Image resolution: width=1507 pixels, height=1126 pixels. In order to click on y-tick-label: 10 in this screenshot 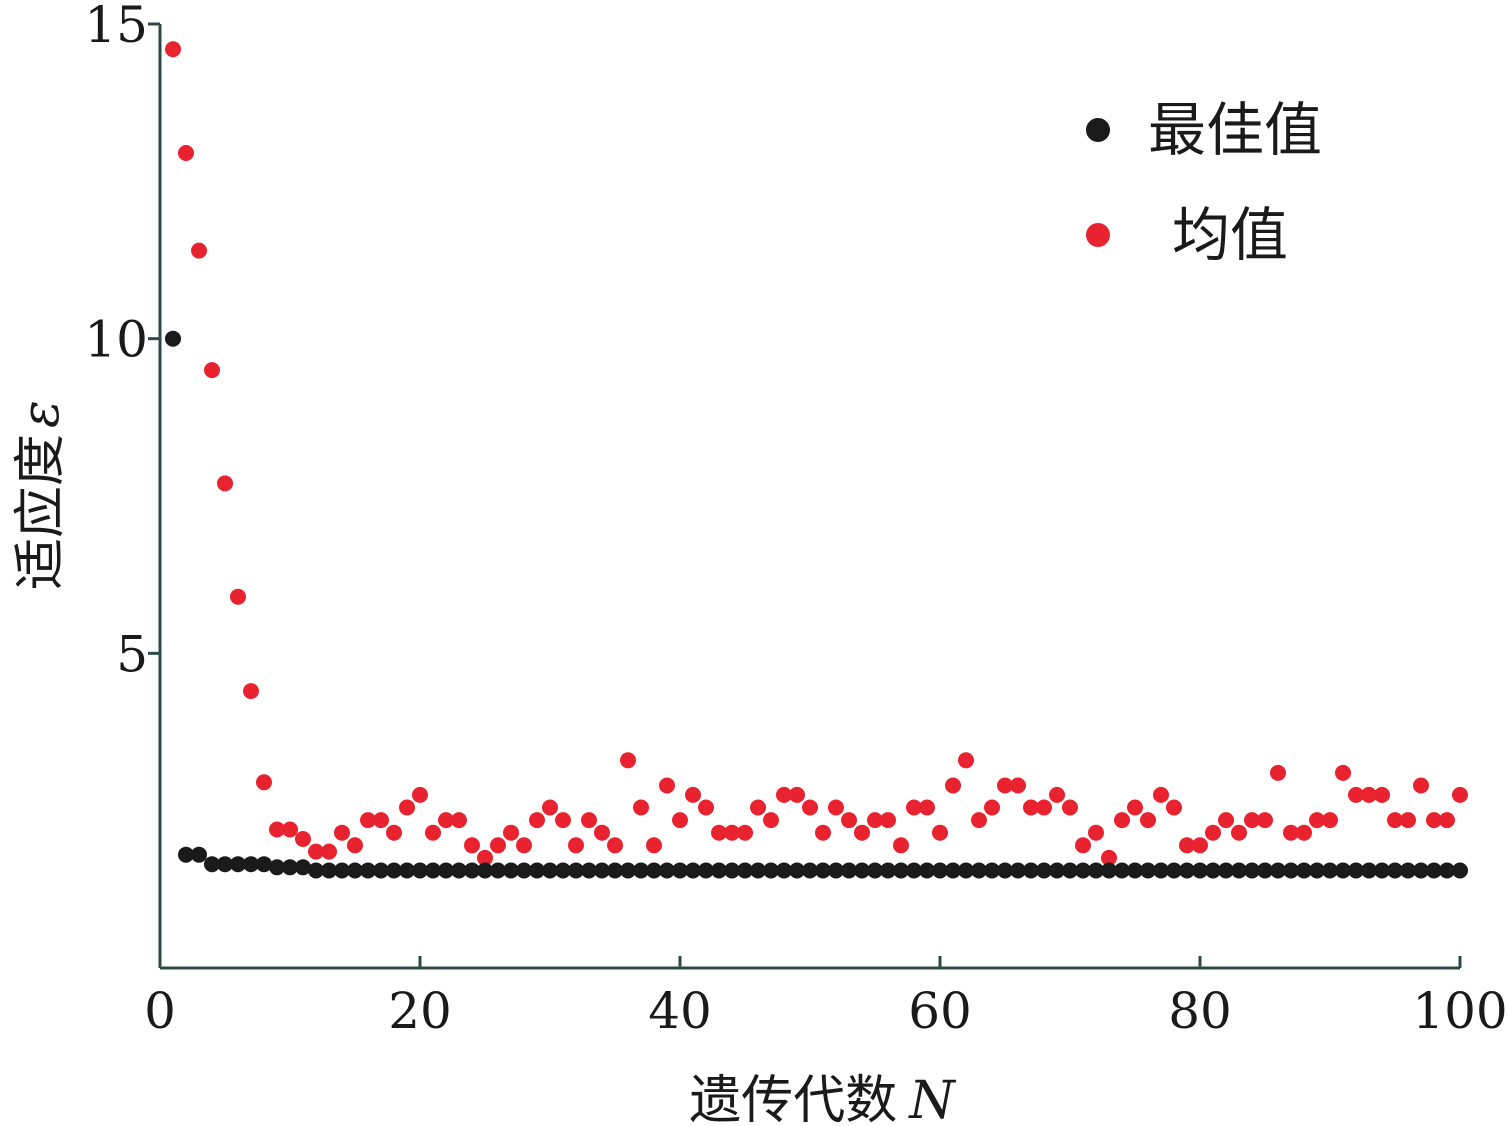, I will do `click(116, 340)`.